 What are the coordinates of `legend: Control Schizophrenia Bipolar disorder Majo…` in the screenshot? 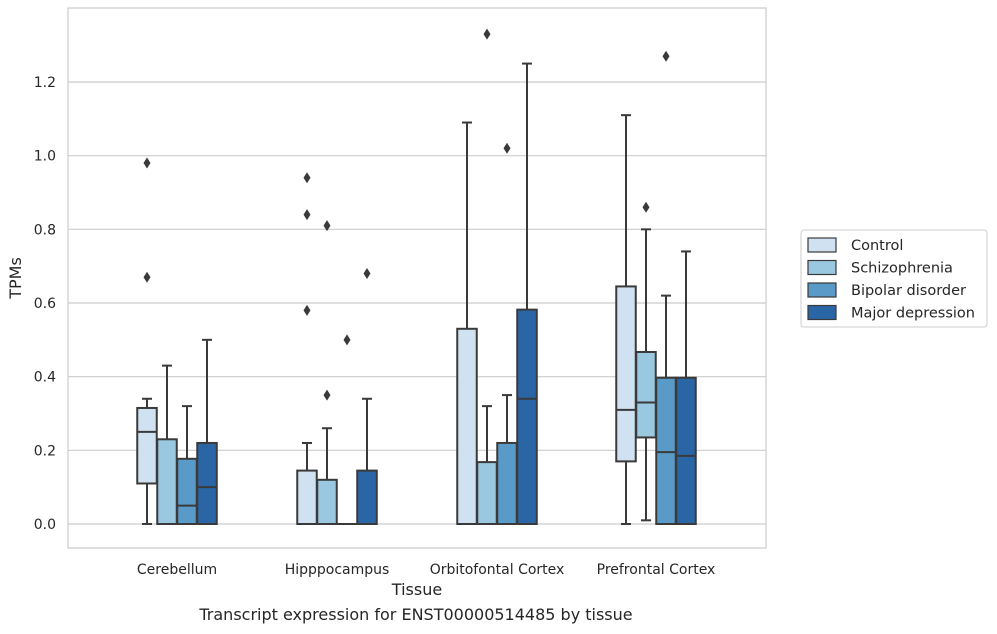 It's located at (894, 278).